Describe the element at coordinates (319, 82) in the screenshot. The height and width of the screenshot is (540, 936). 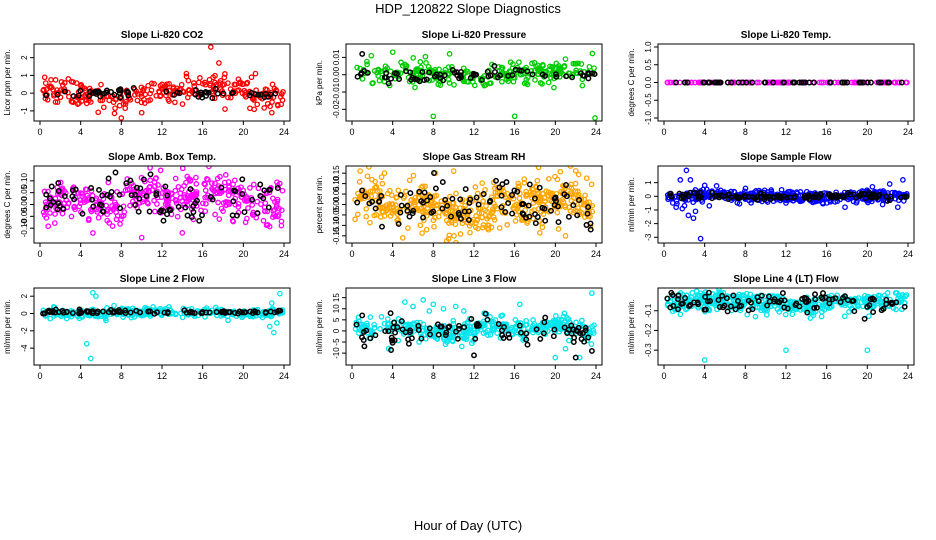
I see `y-axis-label: kPa per min.` at that location.